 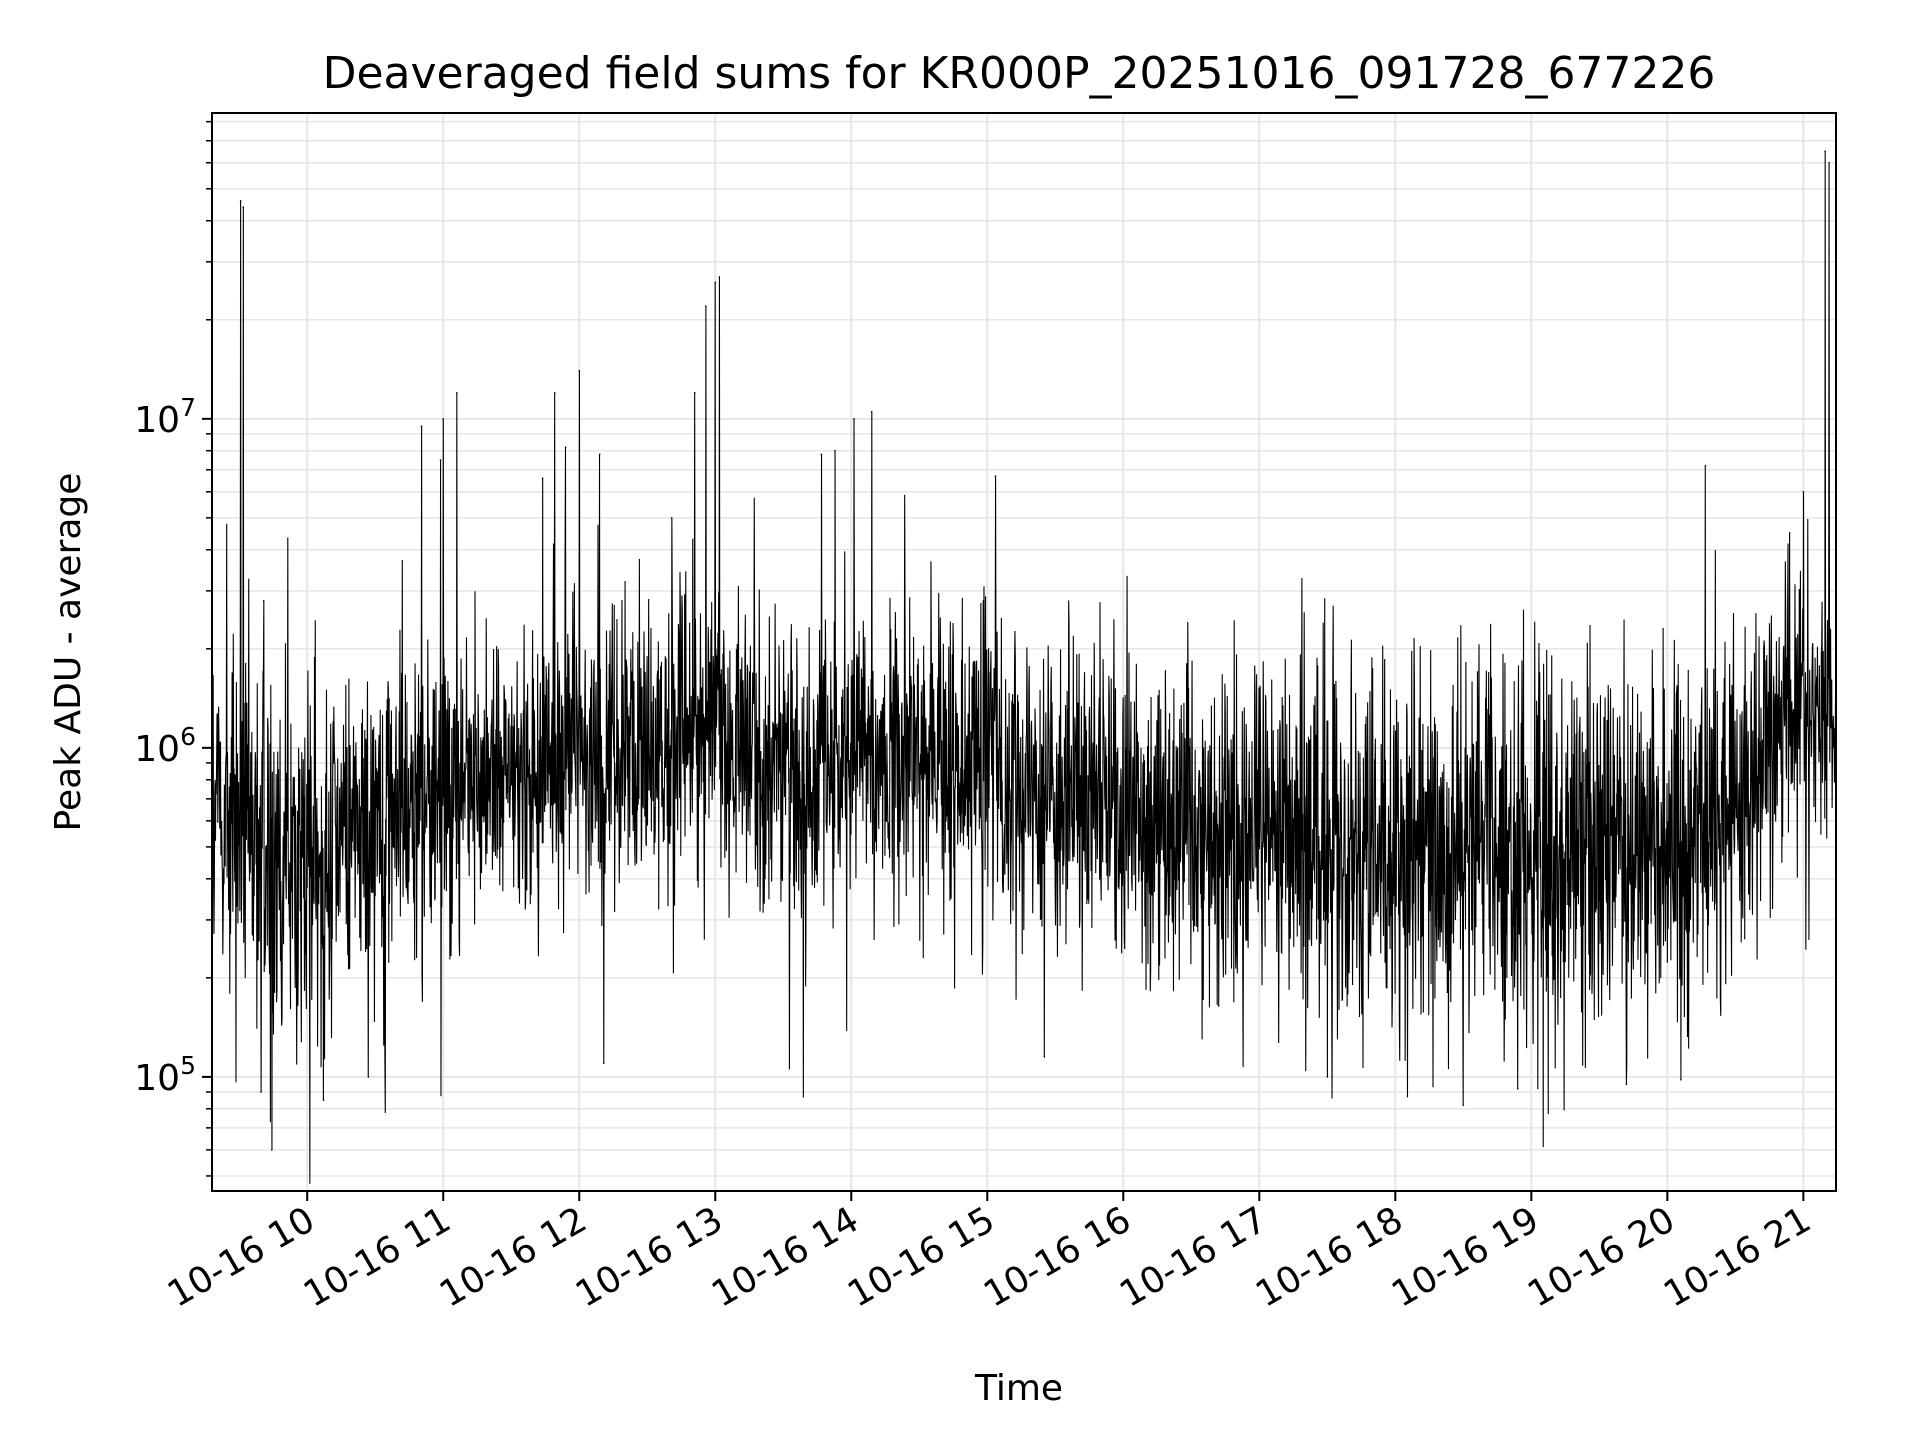 I want to click on y-axis-label: Peak ADU - average, so click(x=68, y=652).